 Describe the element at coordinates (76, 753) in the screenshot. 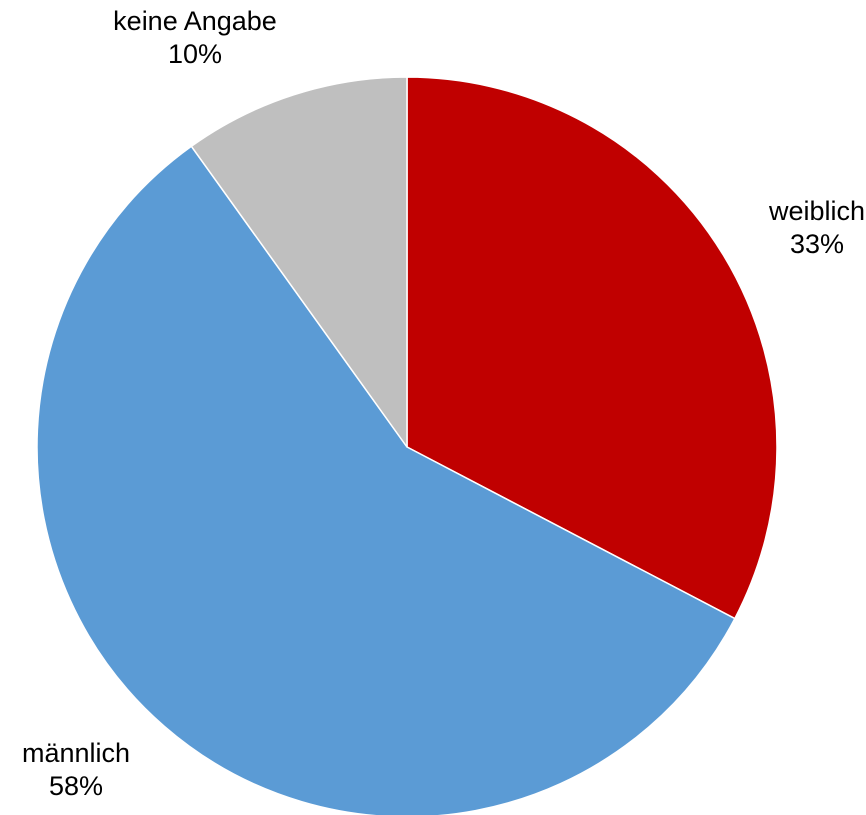

I see `slice-label-2: männlich` at that location.